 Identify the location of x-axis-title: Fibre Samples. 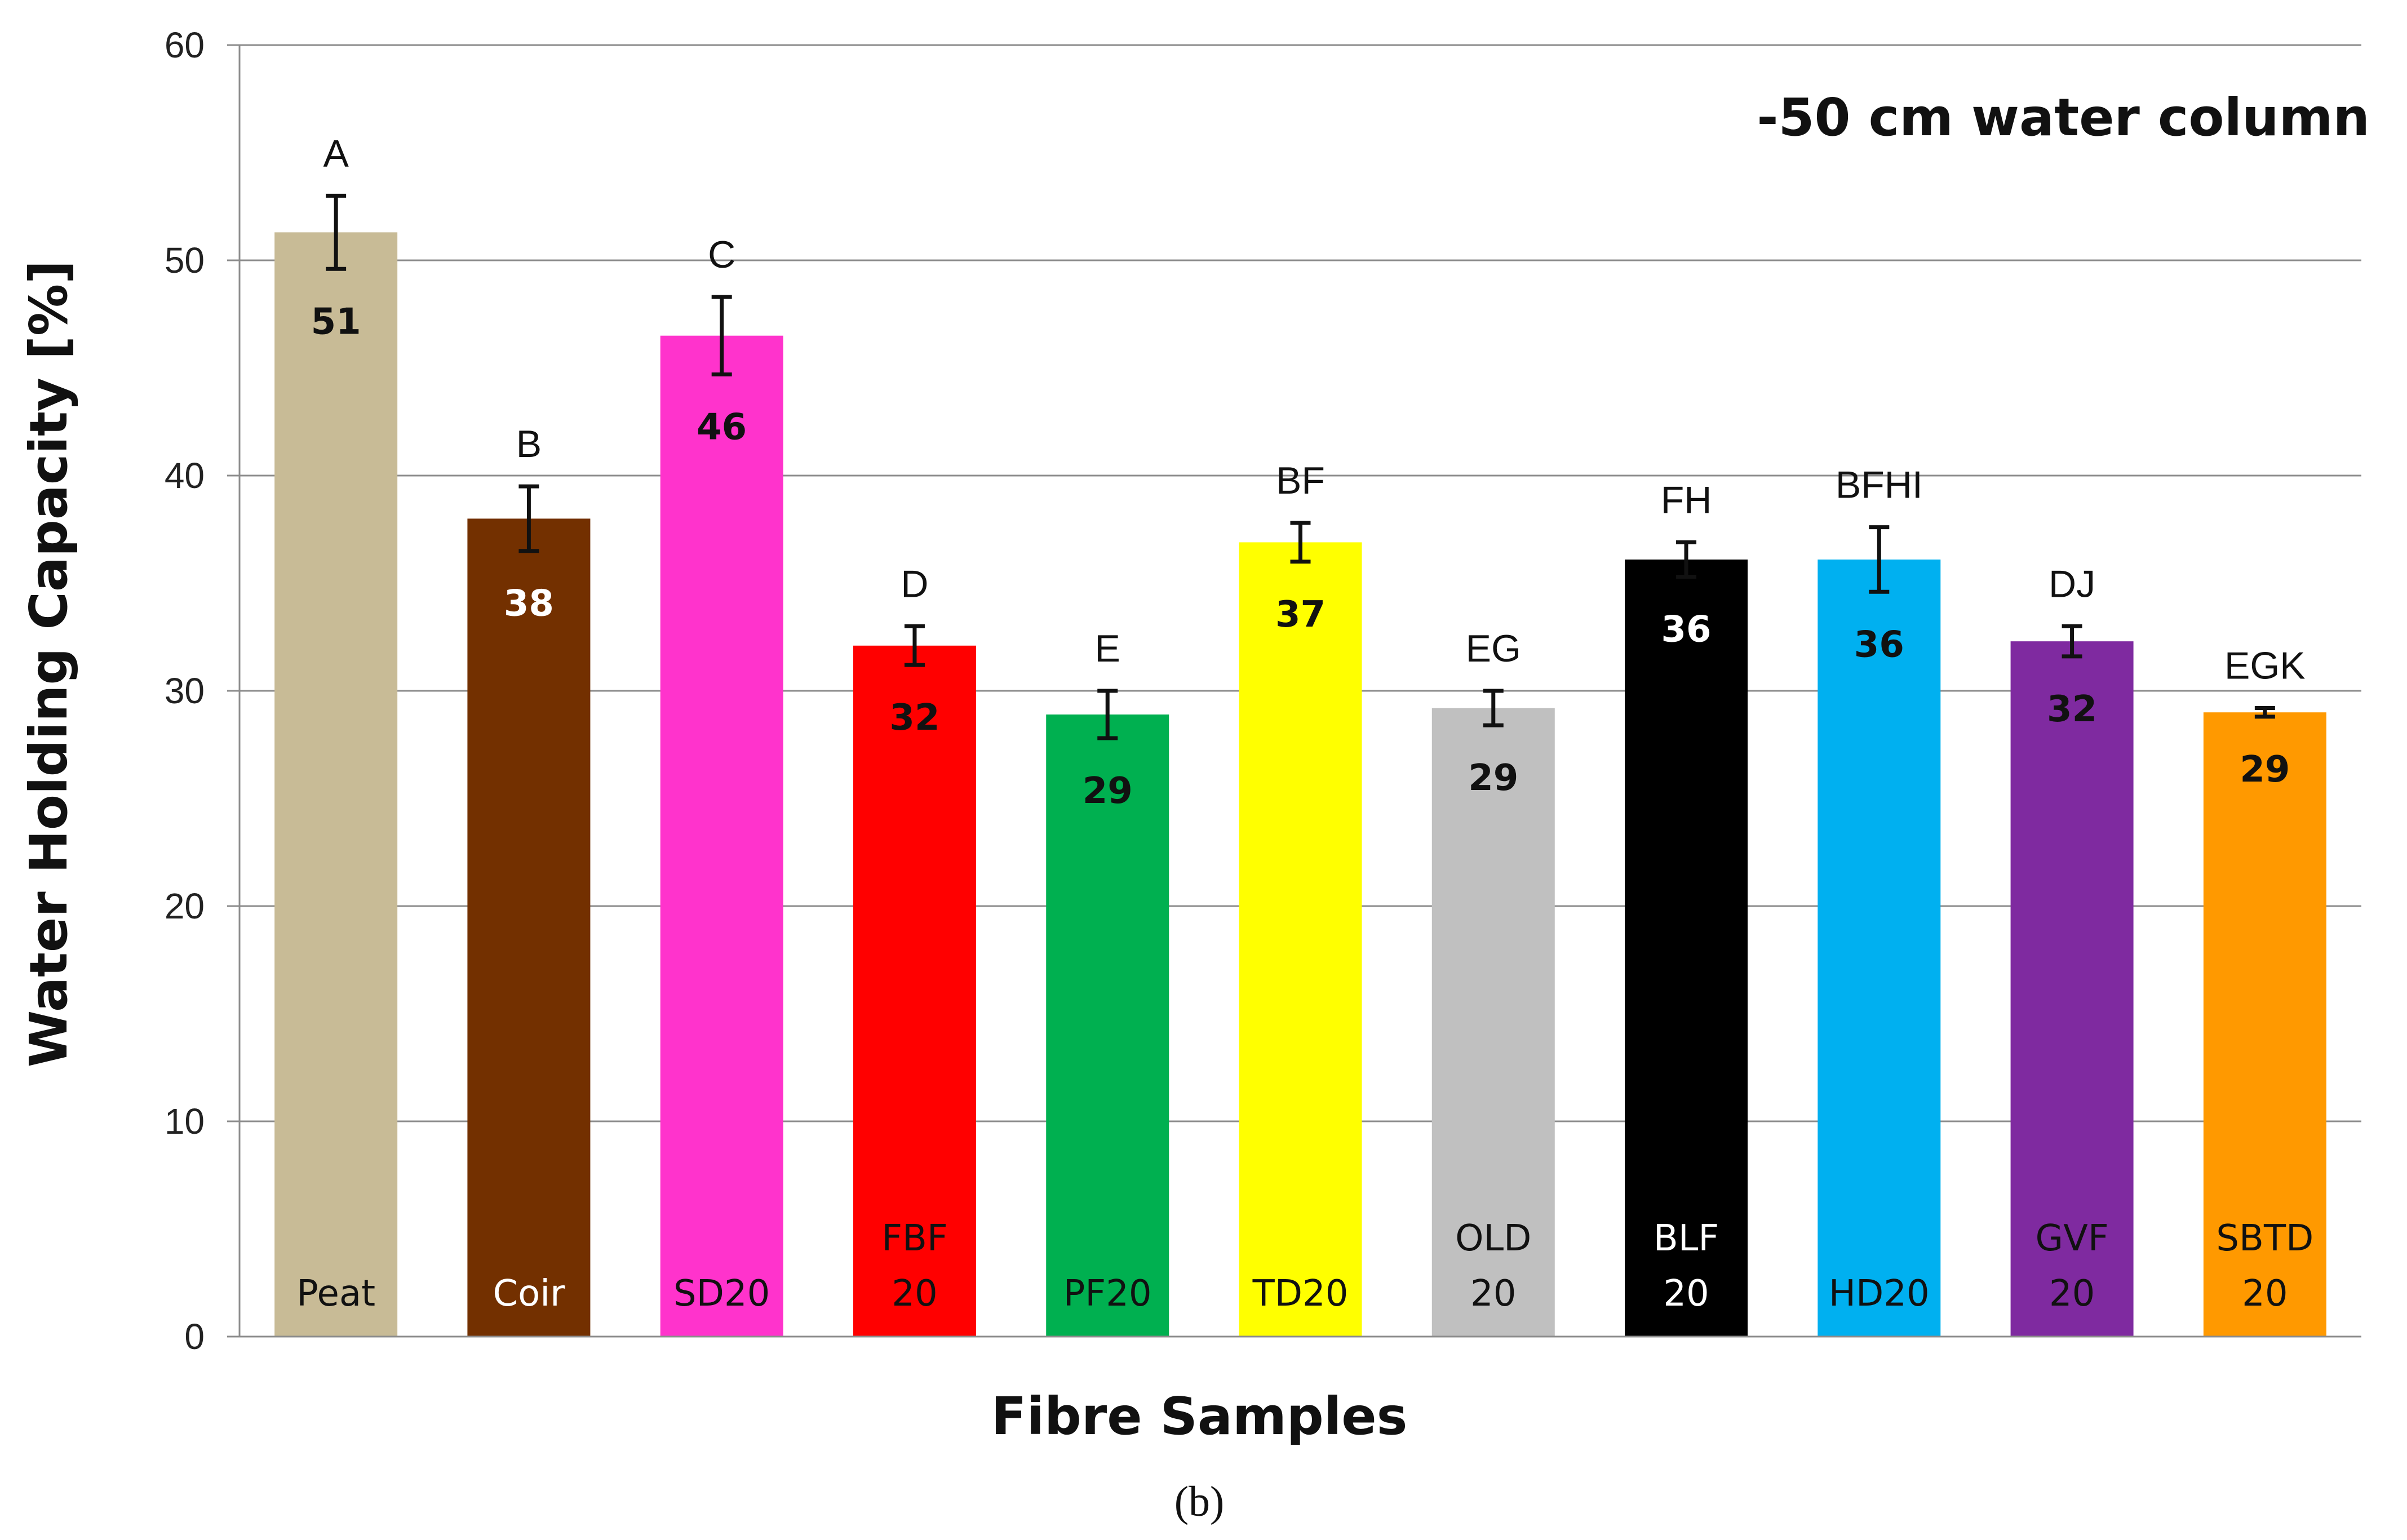
(1199, 1416).